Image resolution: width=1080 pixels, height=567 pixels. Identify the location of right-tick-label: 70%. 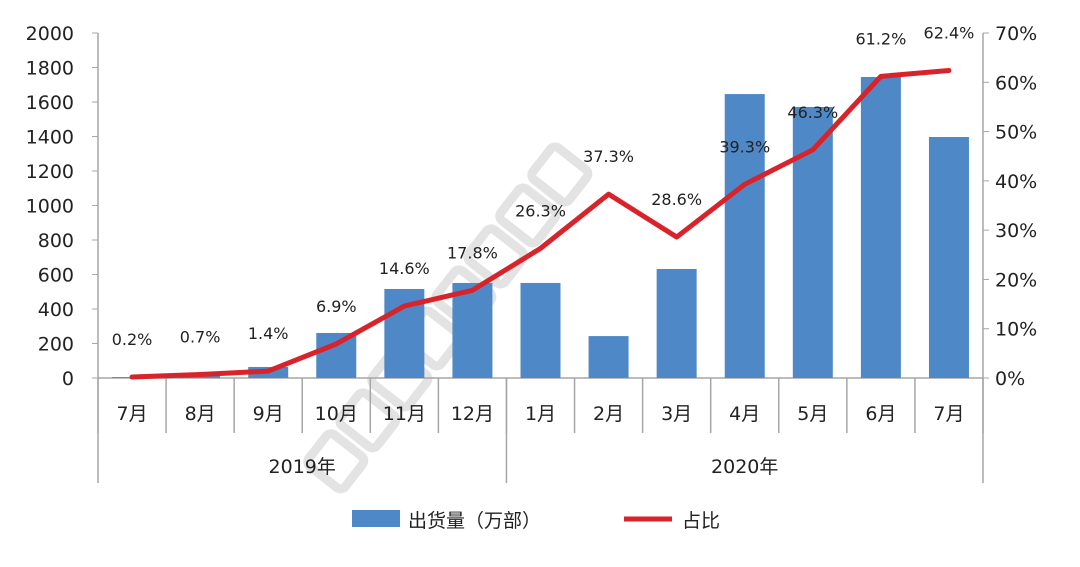
(1016, 34).